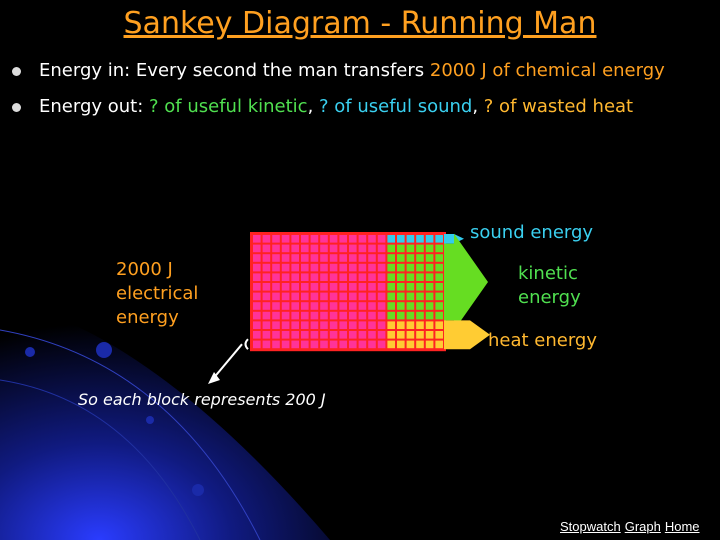 The image size is (720, 540). Describe the element at coordinates (682, 526) in the screenshot. I see `home-link: Home` at that location.